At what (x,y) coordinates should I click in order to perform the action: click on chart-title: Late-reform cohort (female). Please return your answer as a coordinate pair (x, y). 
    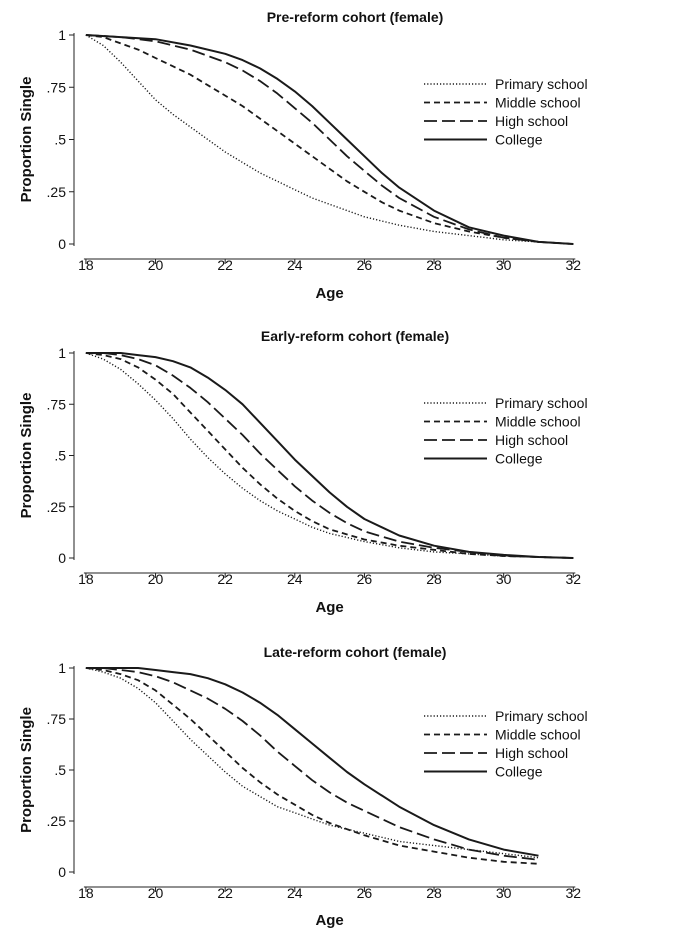
    Looking at the image, I should click on (355, 652).